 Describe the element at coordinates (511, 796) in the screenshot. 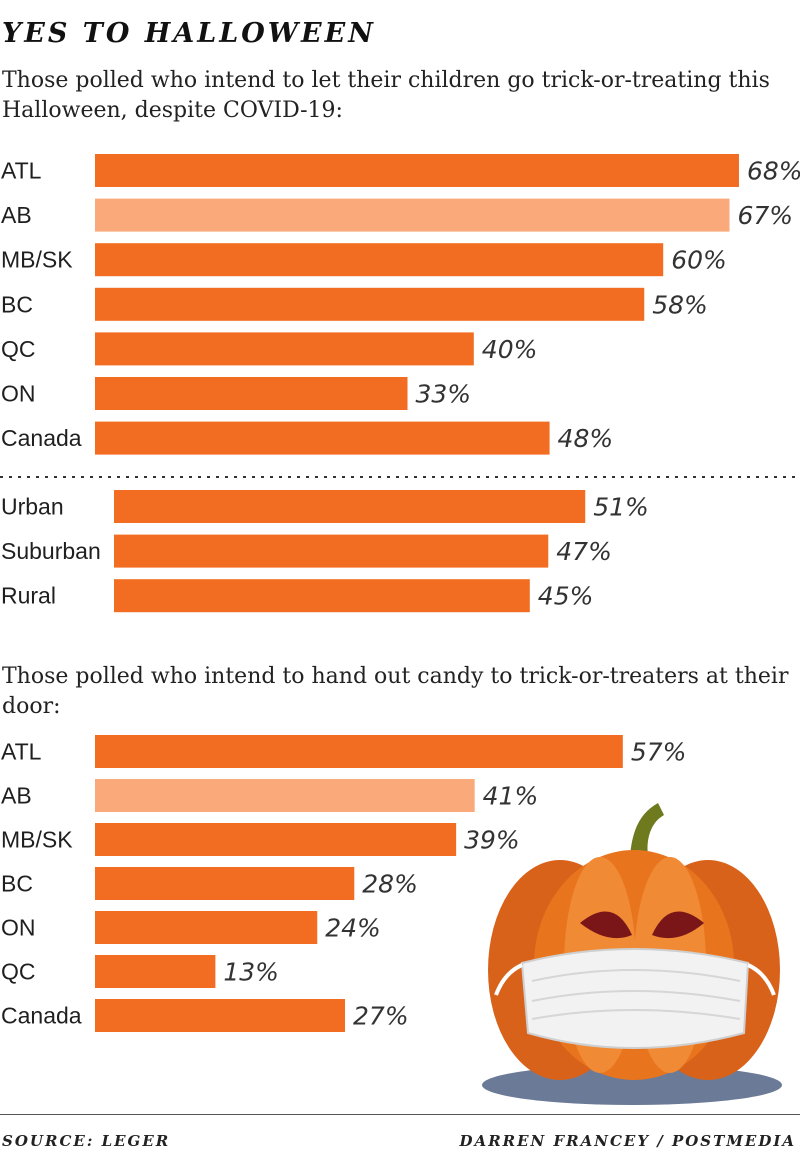

I see `value-label-ab: 41%` at that location.